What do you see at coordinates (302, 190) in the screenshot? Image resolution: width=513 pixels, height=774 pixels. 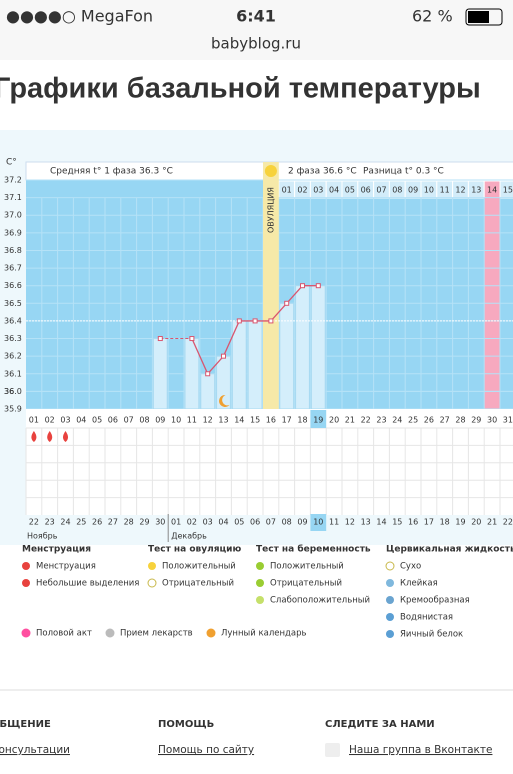 I see `post-day: 02` at bounding box center [302, 190].